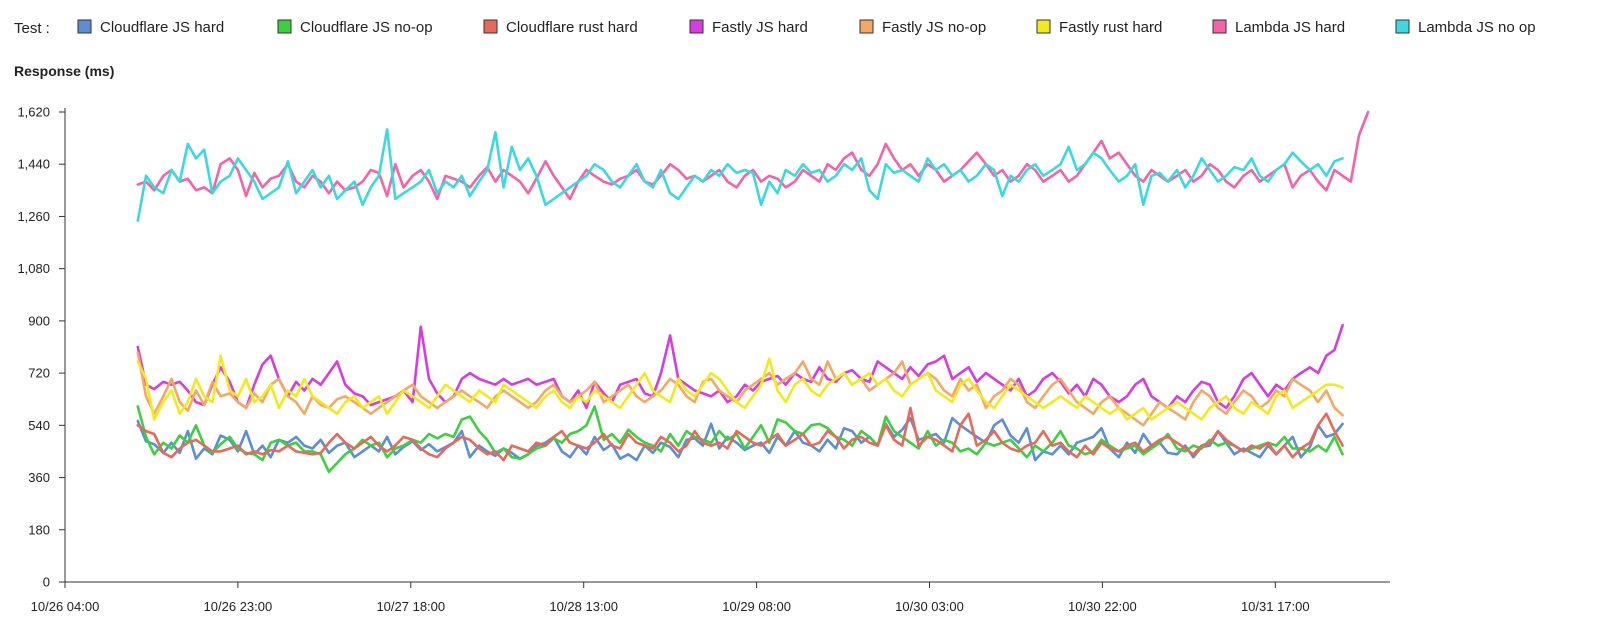 This screenshot has width=1600, height=644. I want to click on x-tick-label: 10/27 18:00, so click(410, 606).